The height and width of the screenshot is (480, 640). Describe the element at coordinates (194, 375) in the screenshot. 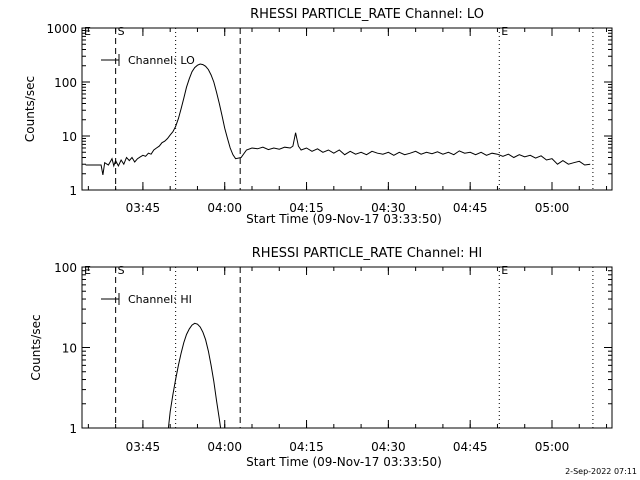

I see `series-line` at that location.